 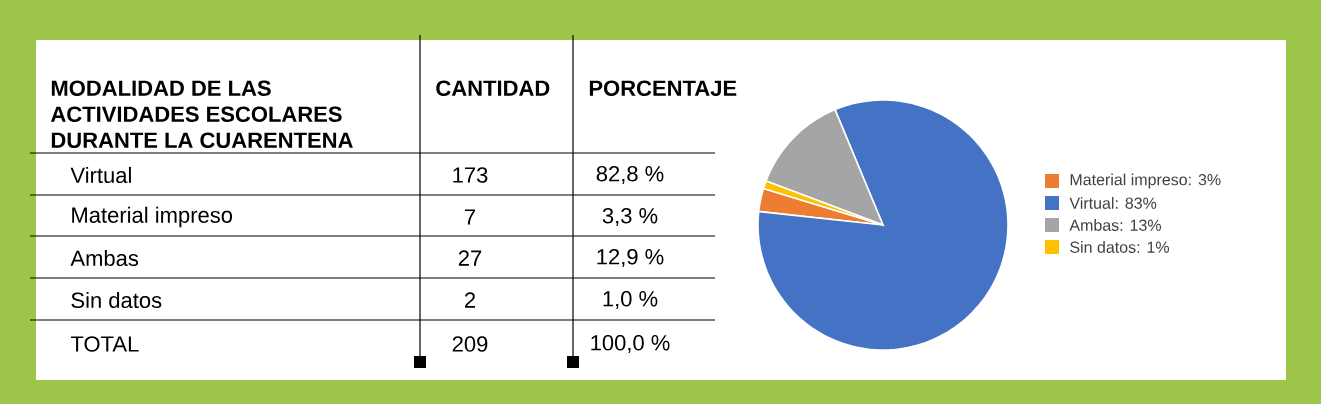 I want to click on text: 173, so click(x=470, y=175).